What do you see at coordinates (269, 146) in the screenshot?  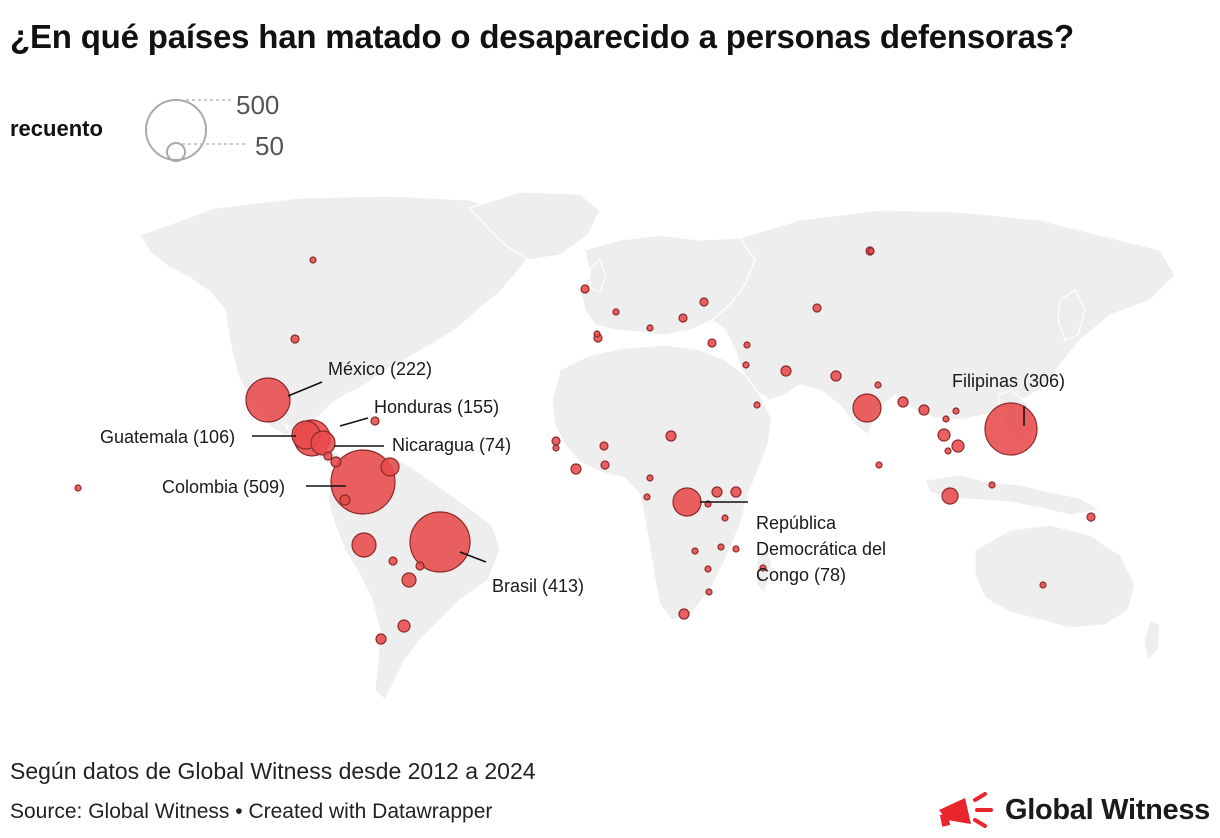 I see `legend-value-small: 50` at bounding box center [269, 146].